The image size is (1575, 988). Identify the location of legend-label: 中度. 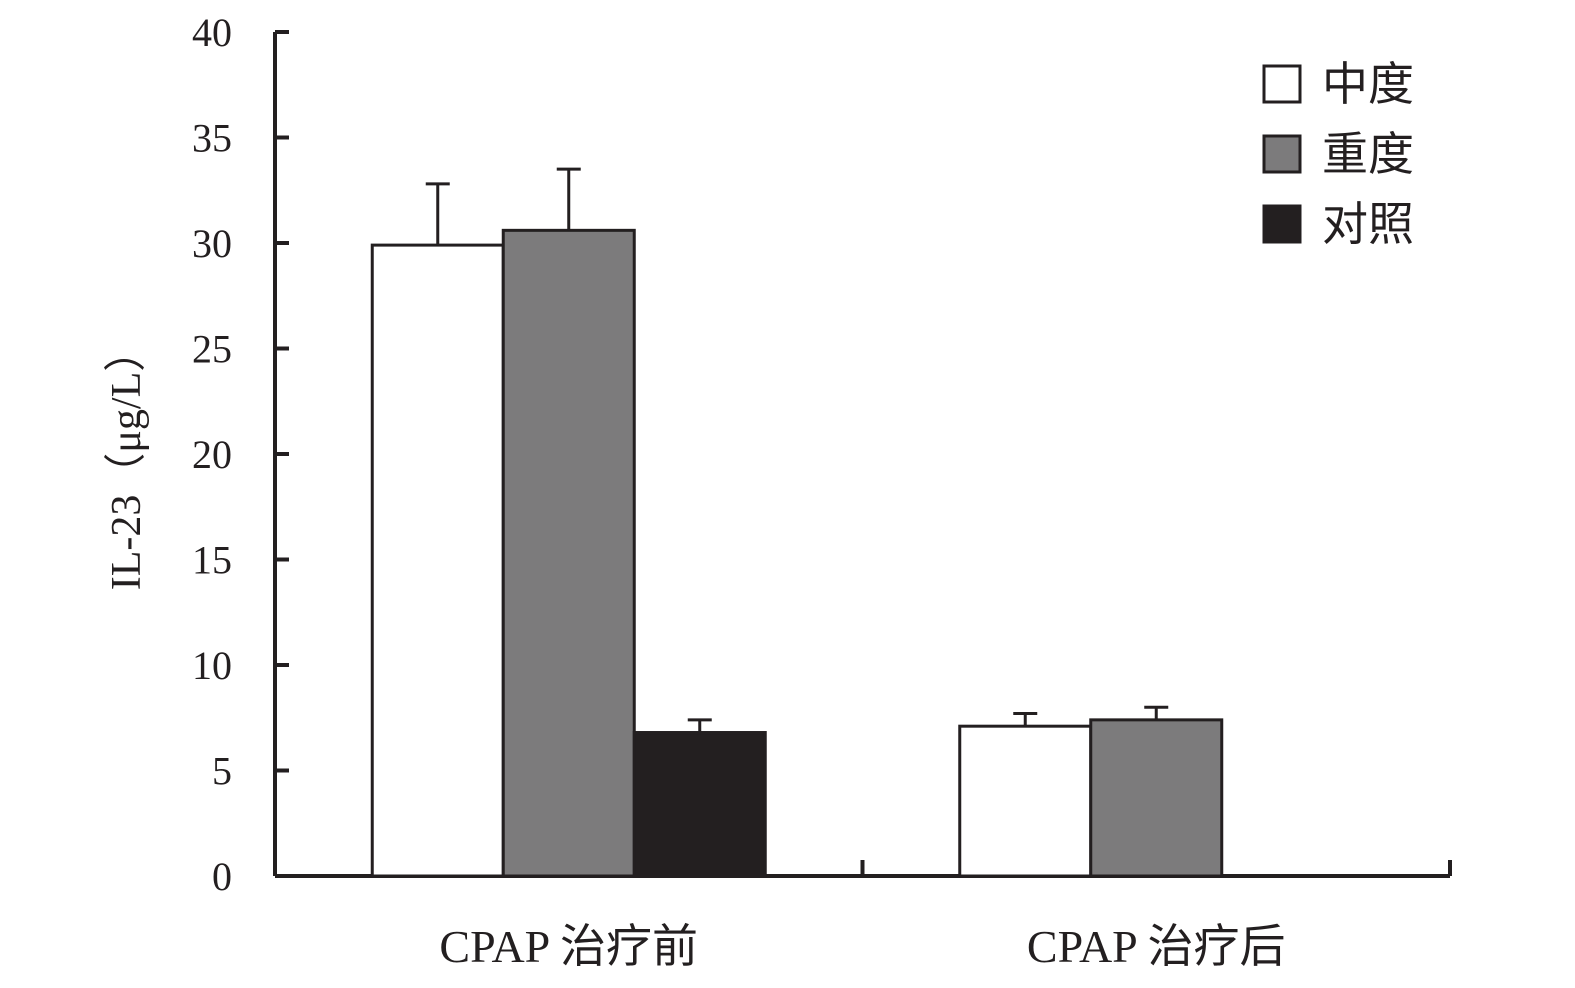
(1368, 84).